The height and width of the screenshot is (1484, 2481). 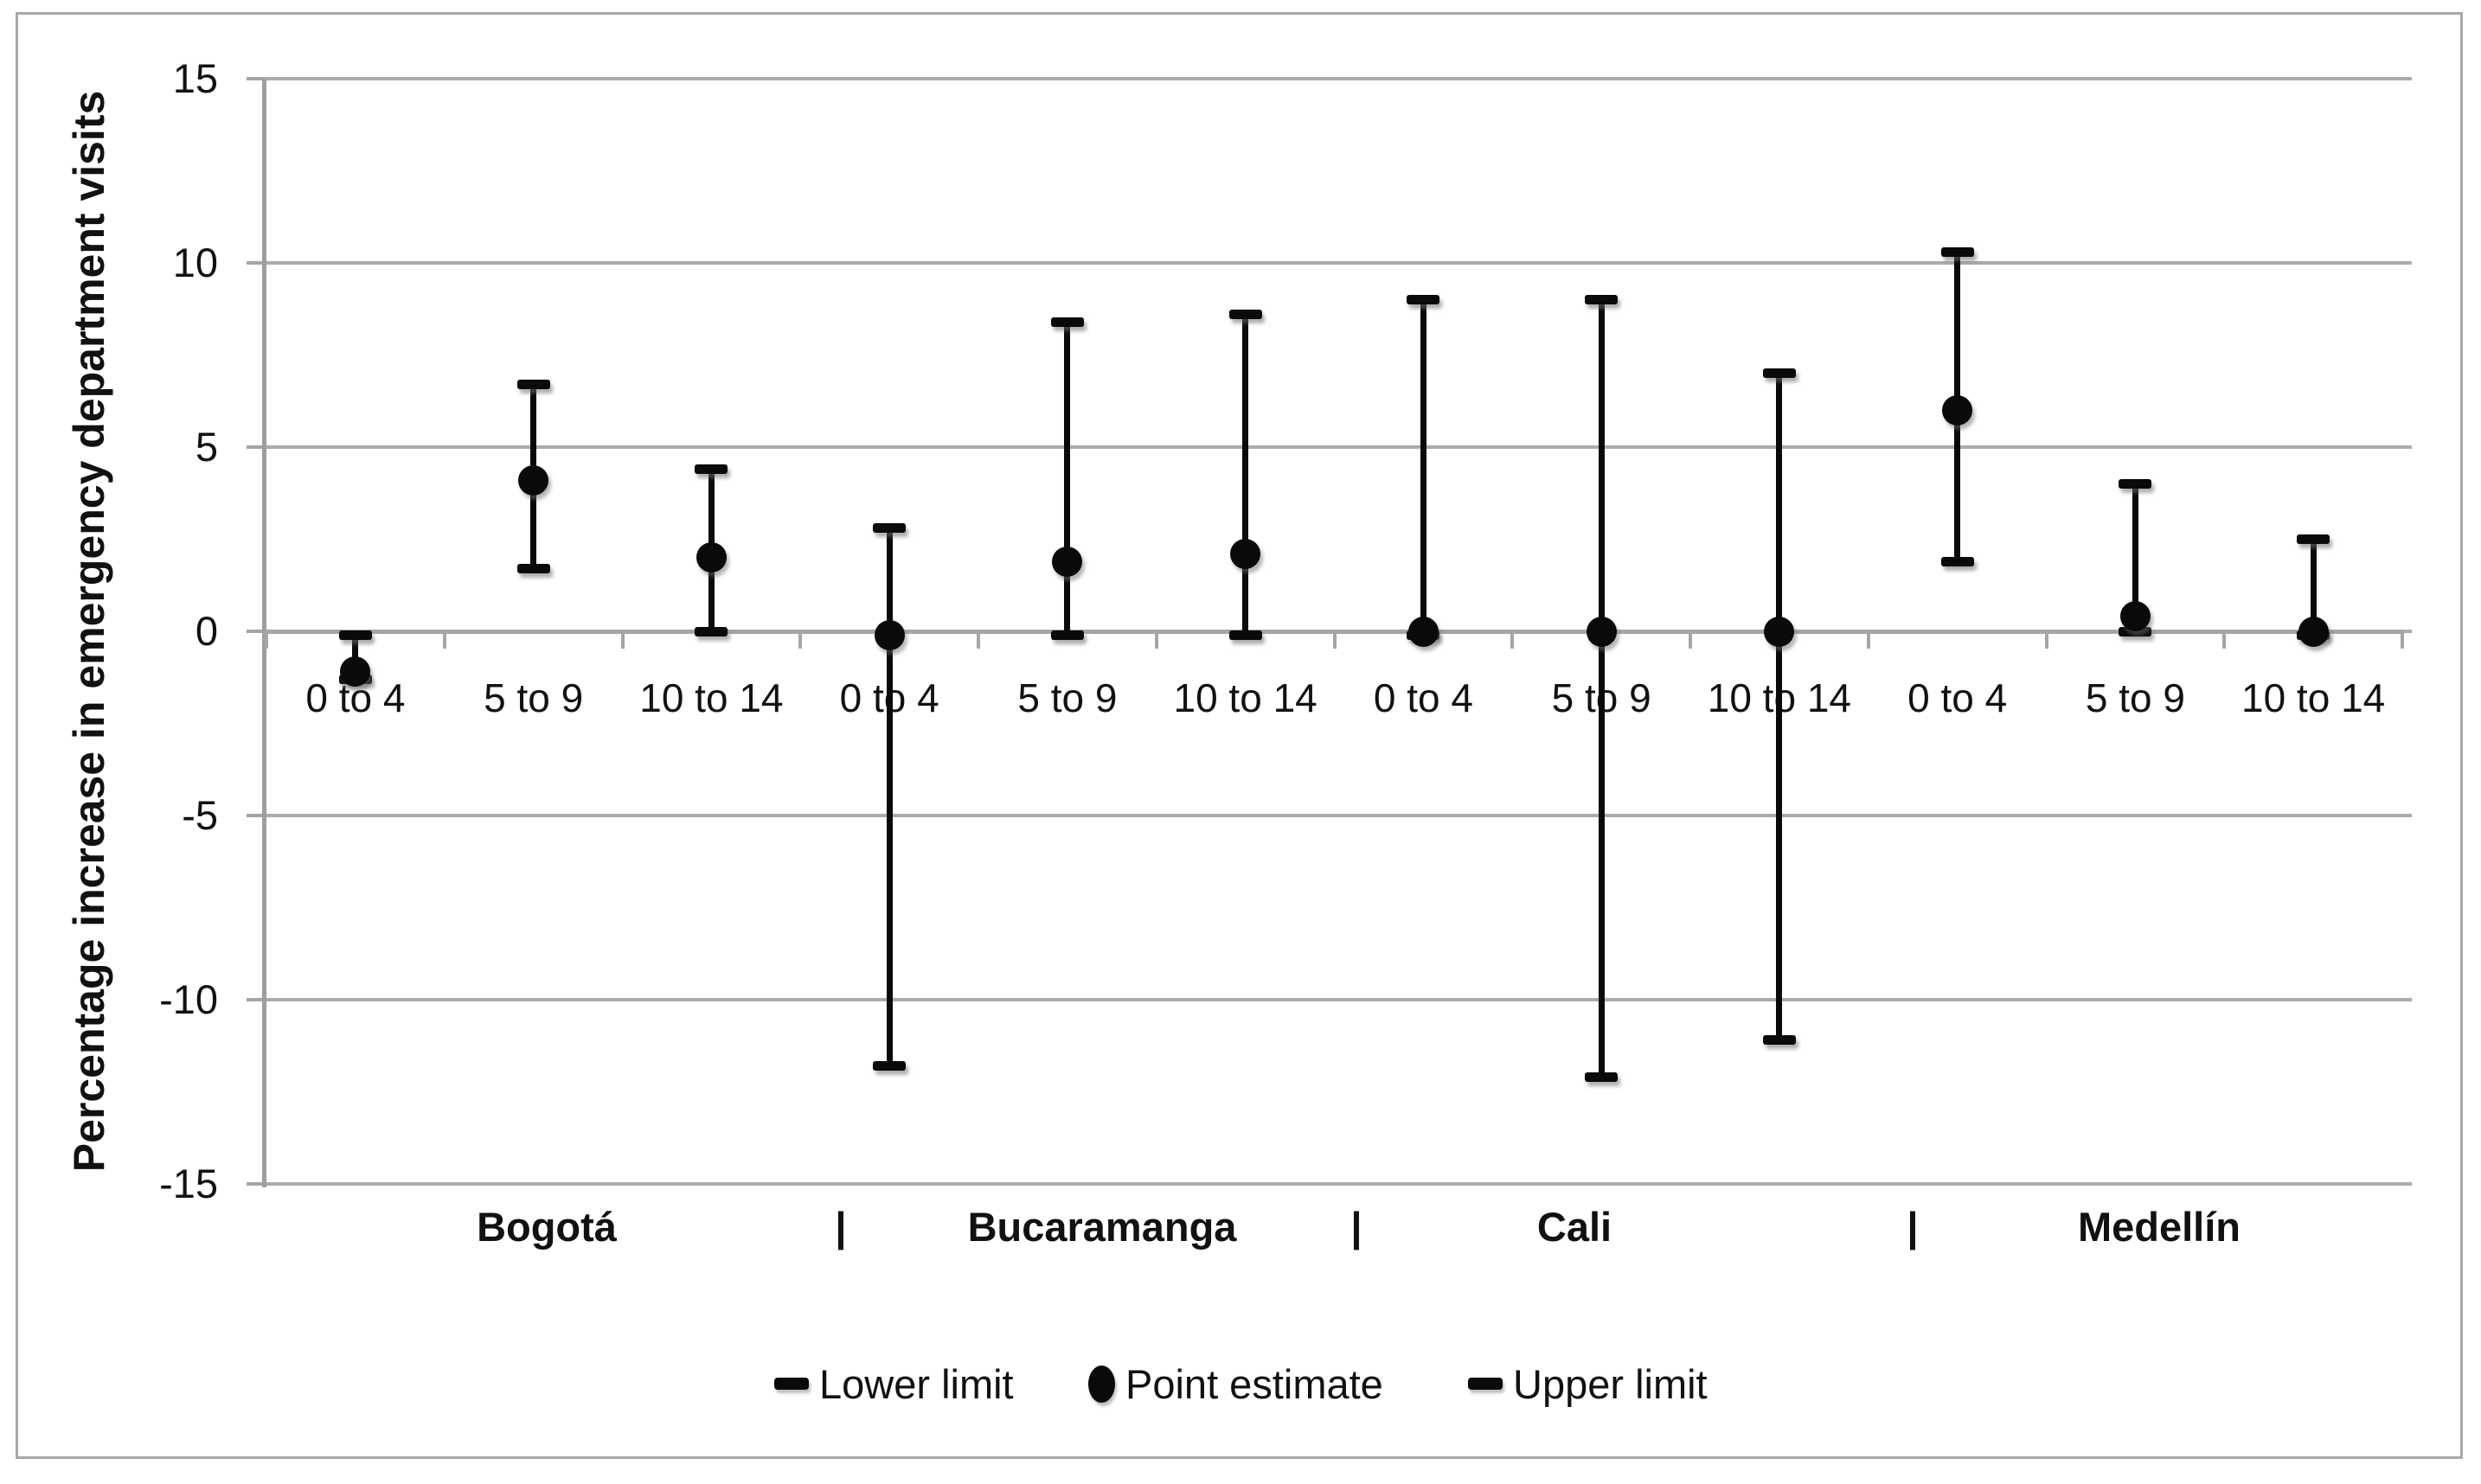 I want to click on y-axis-tick--5, so click(x=255, y=816).